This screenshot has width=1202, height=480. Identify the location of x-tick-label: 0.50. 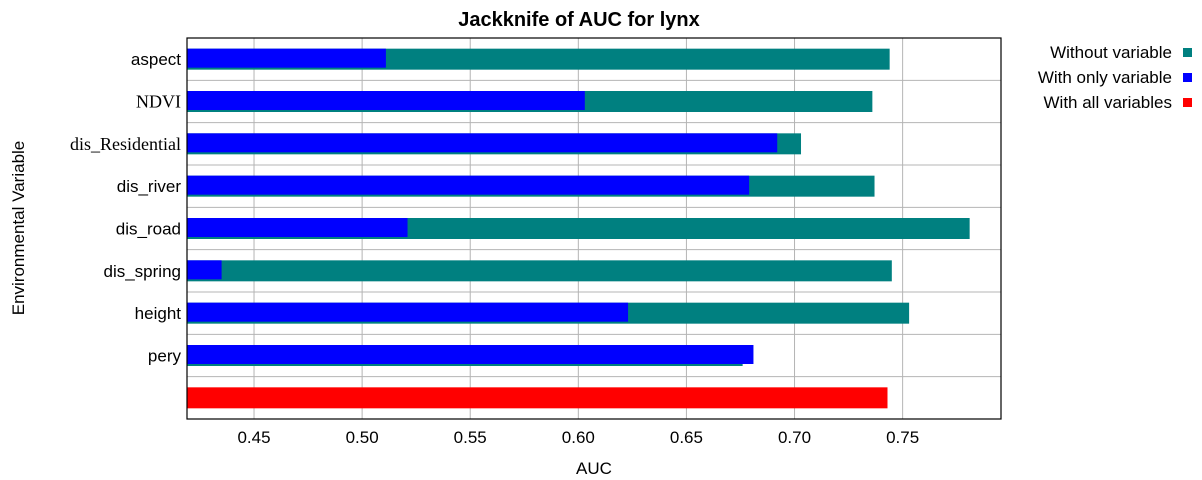
(362, 437).